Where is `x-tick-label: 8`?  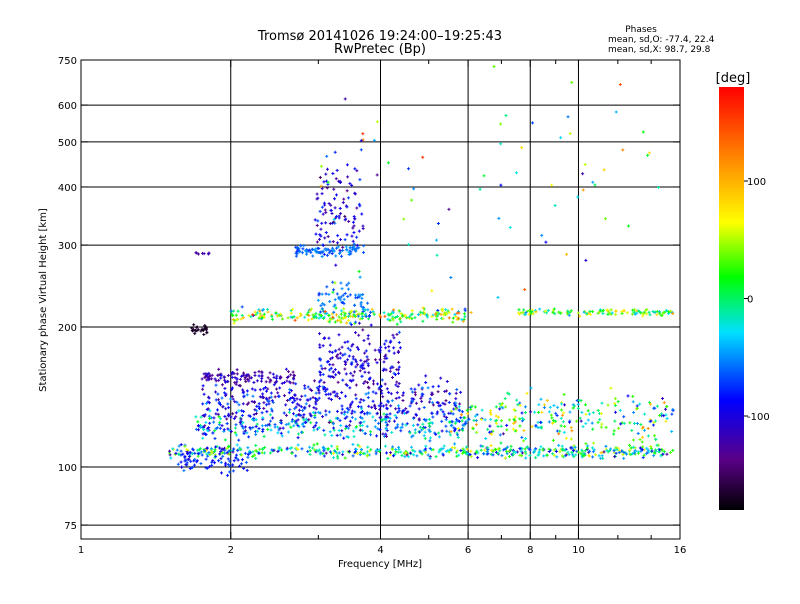 x-tick-label: 8 is located at coordinates (530, 550).